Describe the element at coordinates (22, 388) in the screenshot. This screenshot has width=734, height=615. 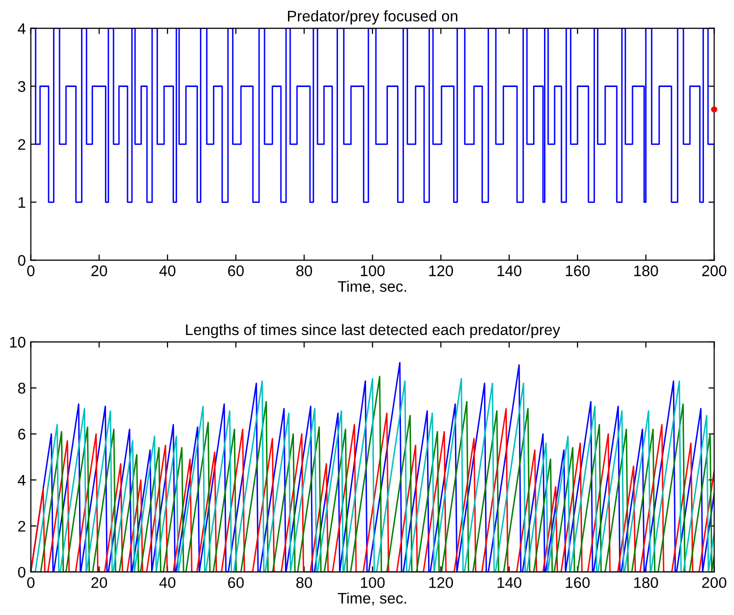
I see `y-tick-label: 8` at that location.